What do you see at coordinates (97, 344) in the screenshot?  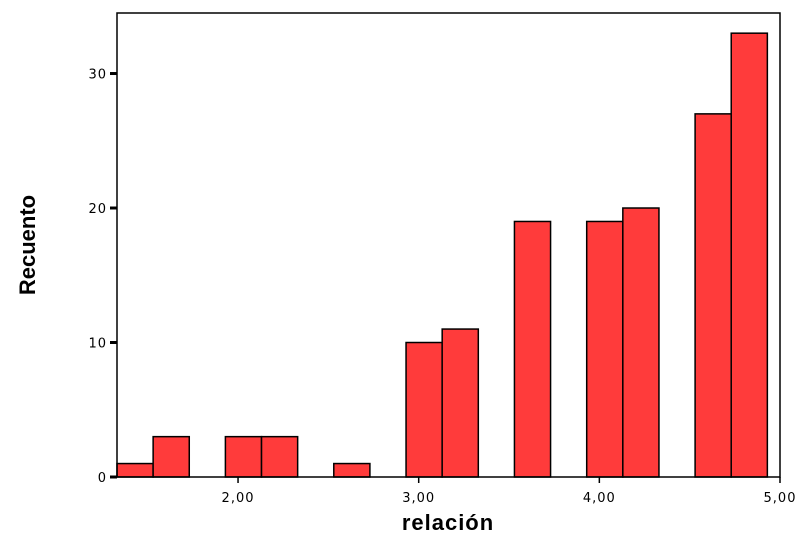 I see `y-tick-label: 10` at bounding box center [97, 344].